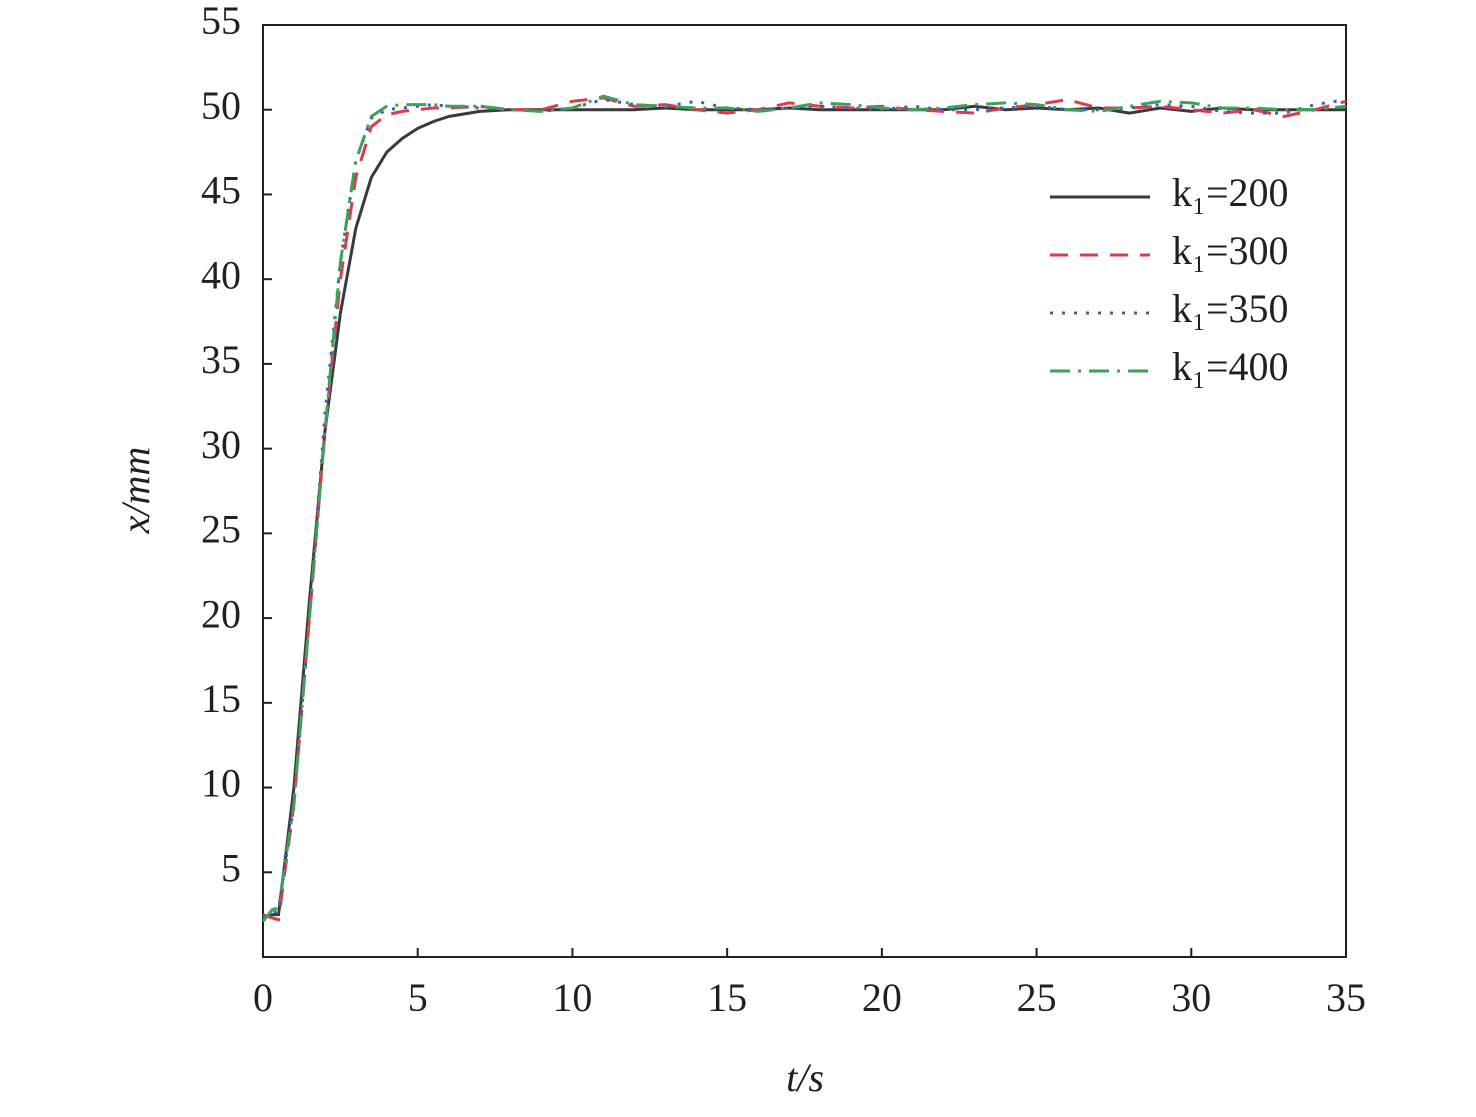 The height and width of the screenshot is (1117, 1476). Describe the element at coordinates (221, 274) in the screenshot. I see `y-tick-label: 40` at that location.